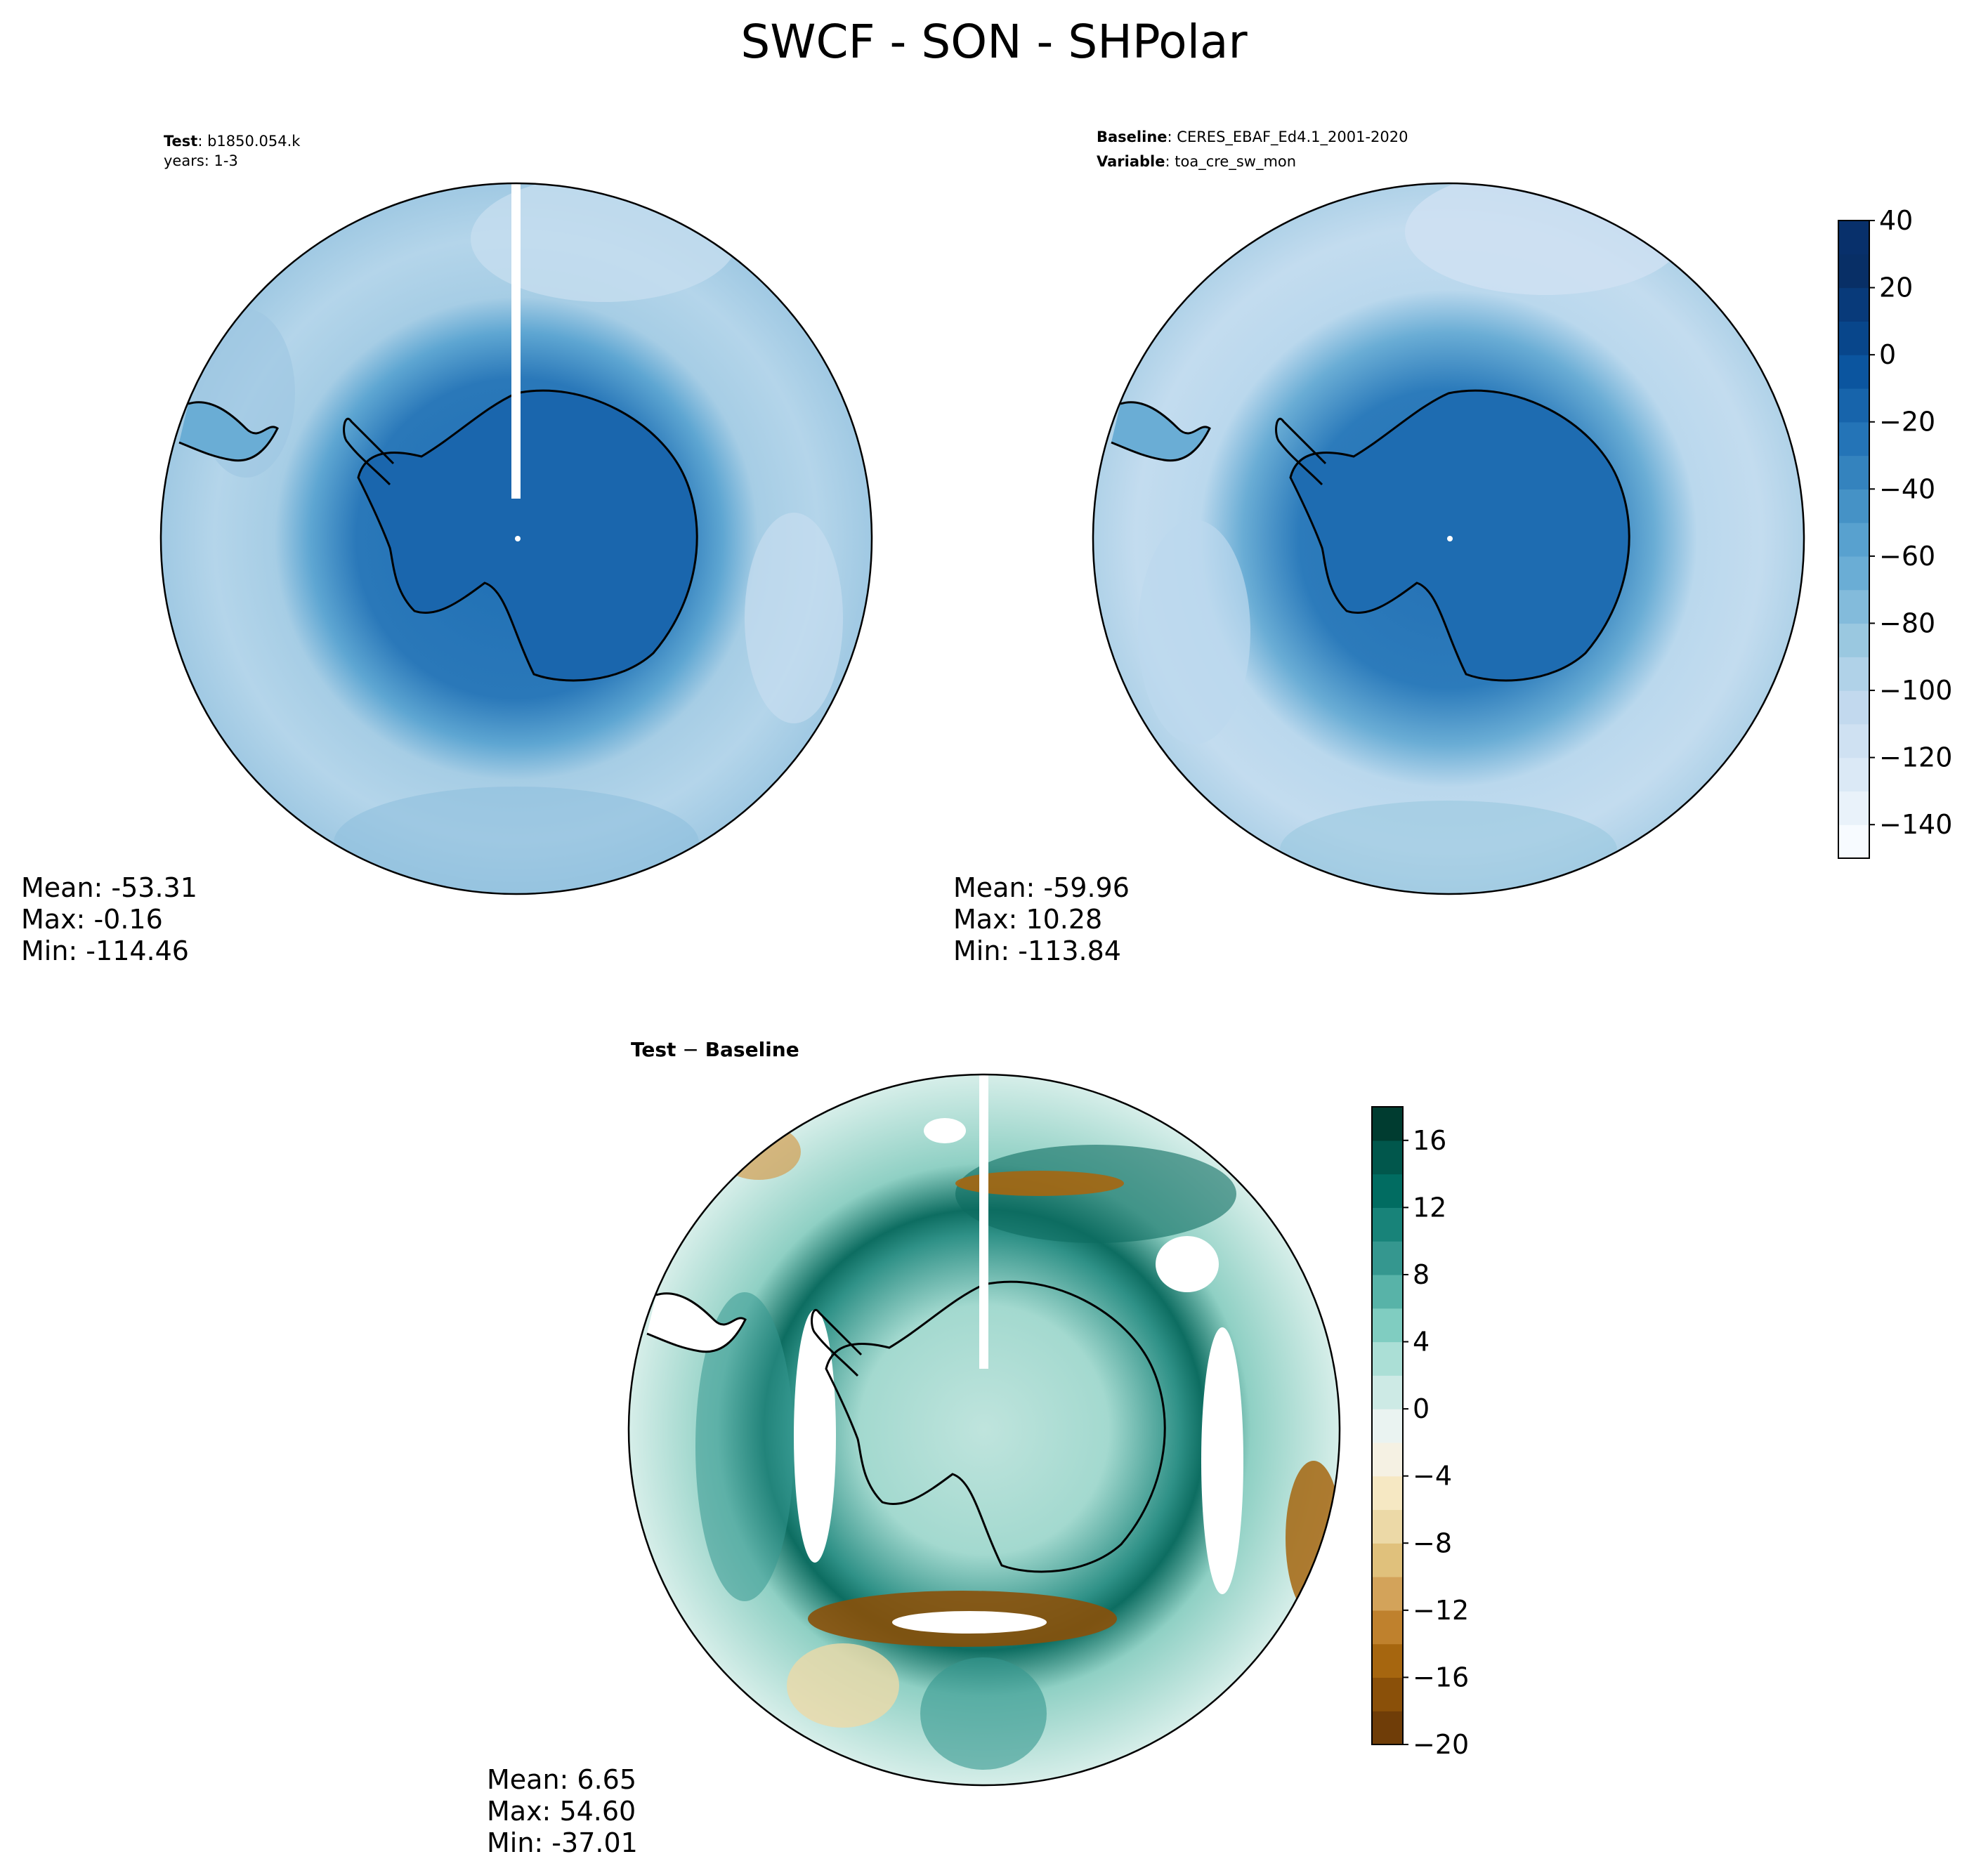  Describe the element at coordinates (1887, 354) in the screenshot. I see `main-colorbar-tick-label: 0` at that location.